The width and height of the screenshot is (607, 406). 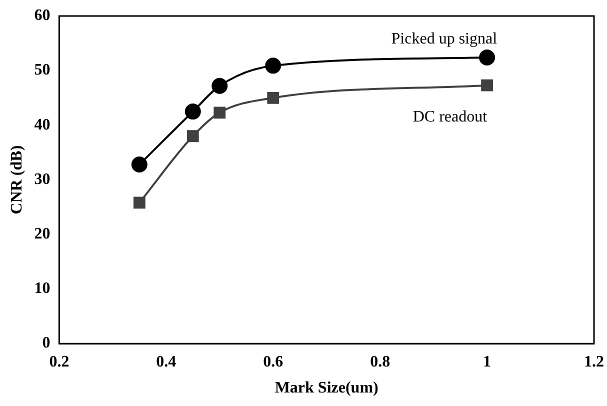 What do you see at coordinates (46, 343) in the screenshot?
I see `y-tick-label: 0` at bounding box center [46, 343].